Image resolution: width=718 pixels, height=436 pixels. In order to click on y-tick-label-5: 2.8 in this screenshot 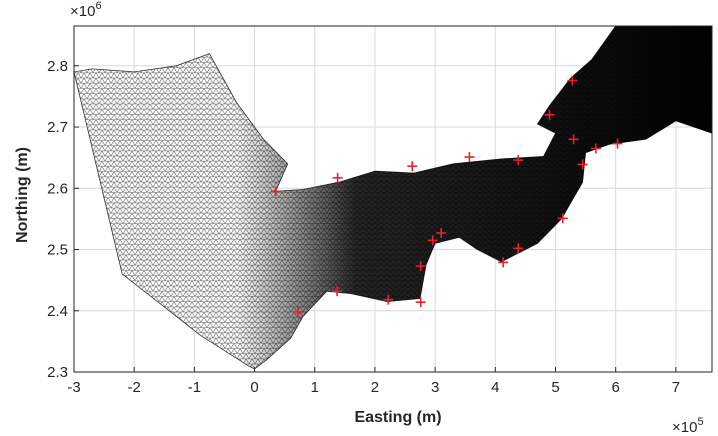, I will do `click(57, 66)`.